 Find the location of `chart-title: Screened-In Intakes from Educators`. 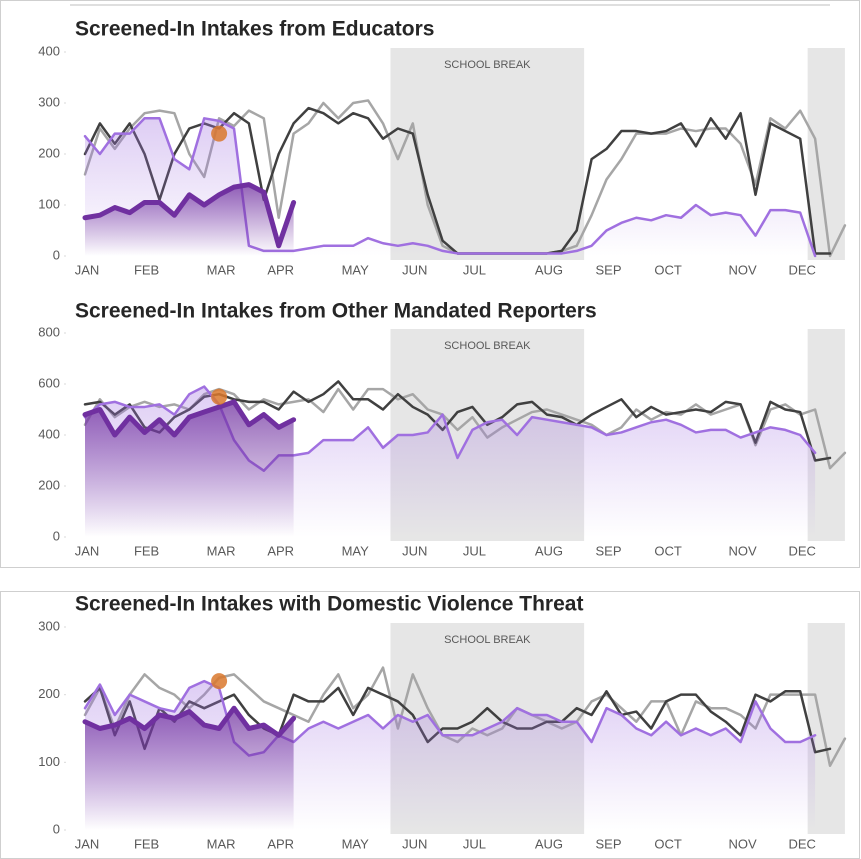

chart-title: Screened-In Intakes from Educators is located at coordinates (254, 29).